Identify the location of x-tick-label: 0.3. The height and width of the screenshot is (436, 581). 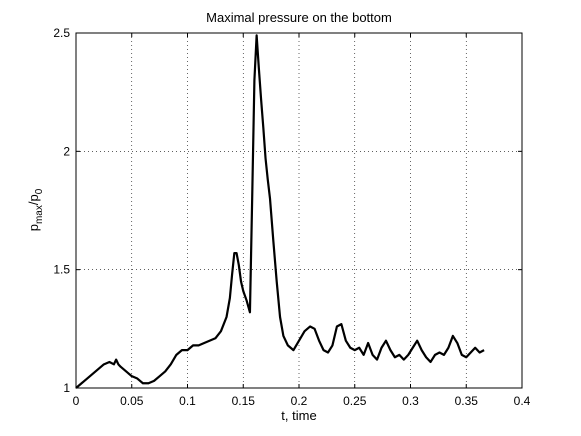
(410, 401).